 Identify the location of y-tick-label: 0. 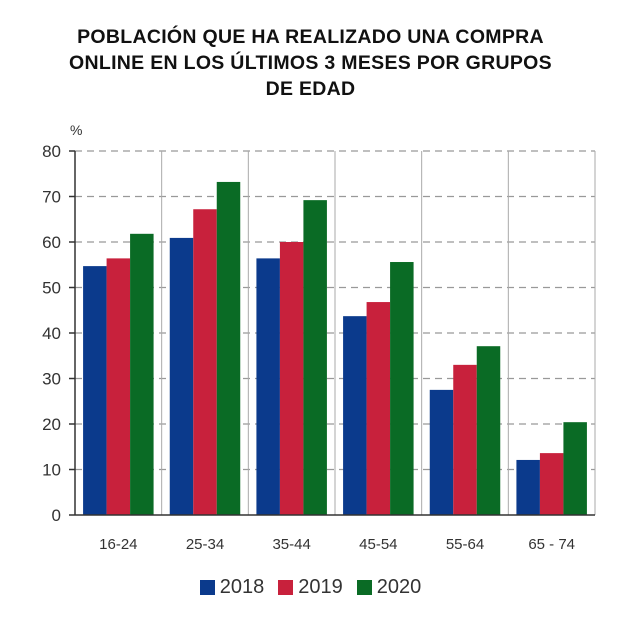
(56, 515).